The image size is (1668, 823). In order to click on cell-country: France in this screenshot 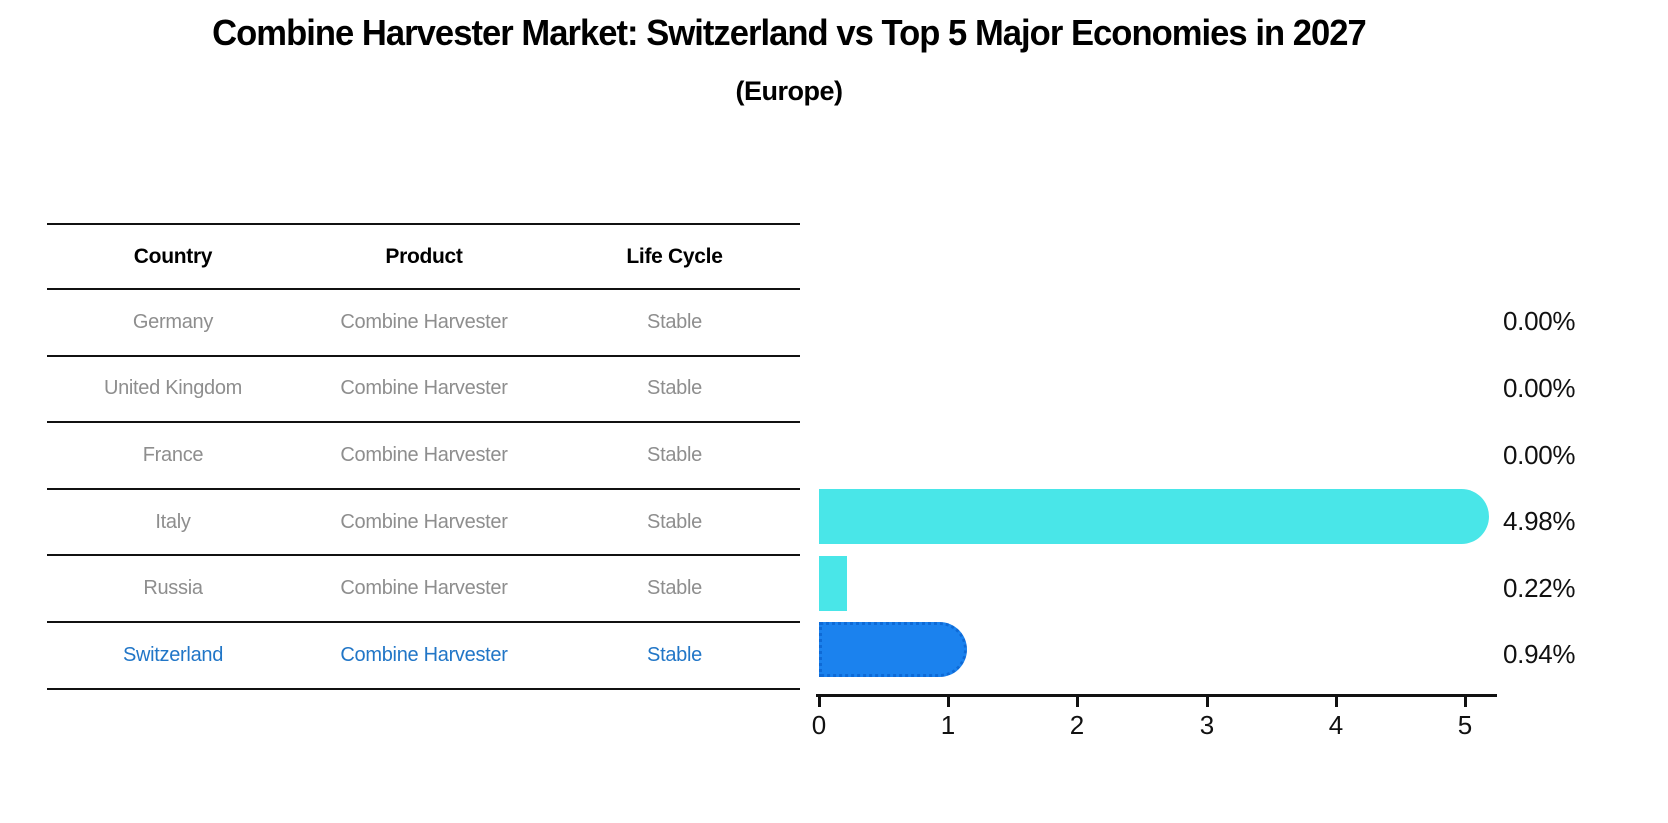, I will do `click(173, 454)`.